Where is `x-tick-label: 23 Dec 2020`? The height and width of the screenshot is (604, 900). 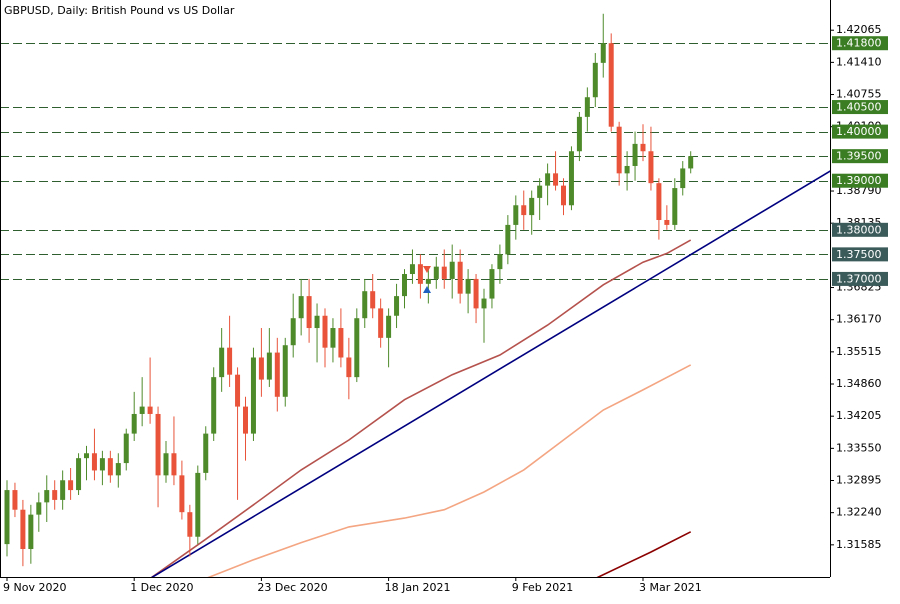
x-tick-label: 23 Dec 2020 is located at coordinates (292, 587).